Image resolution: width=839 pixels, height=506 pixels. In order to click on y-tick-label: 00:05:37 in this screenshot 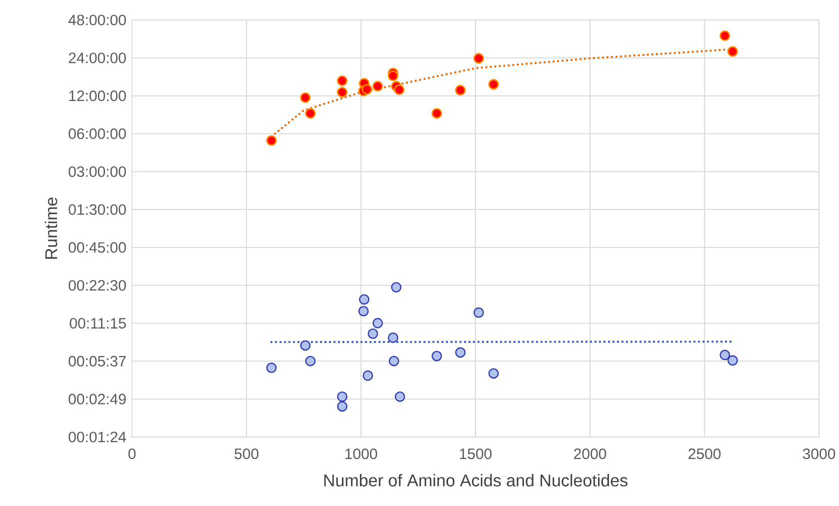, I will do `click(97, 361)`.